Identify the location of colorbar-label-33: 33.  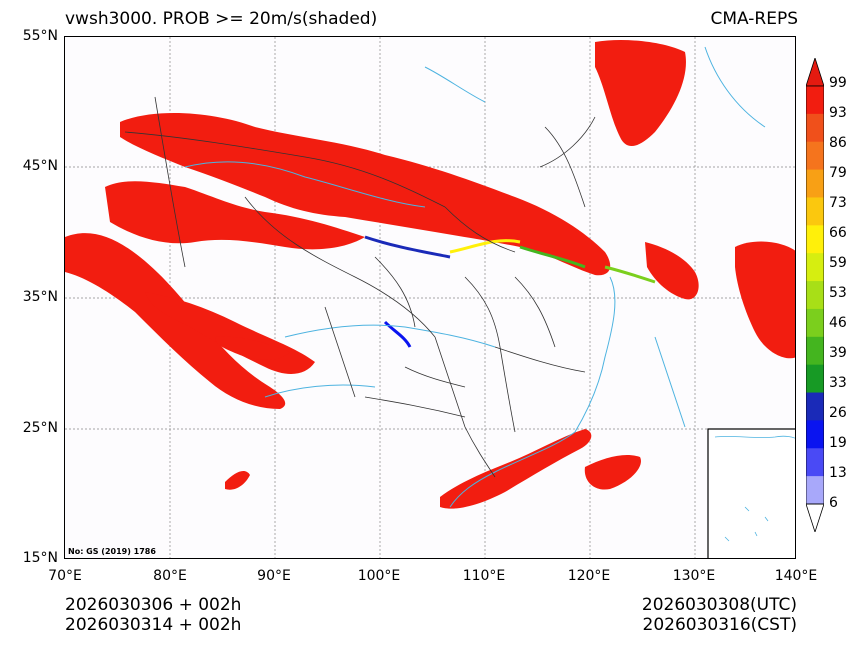
(838, 383).